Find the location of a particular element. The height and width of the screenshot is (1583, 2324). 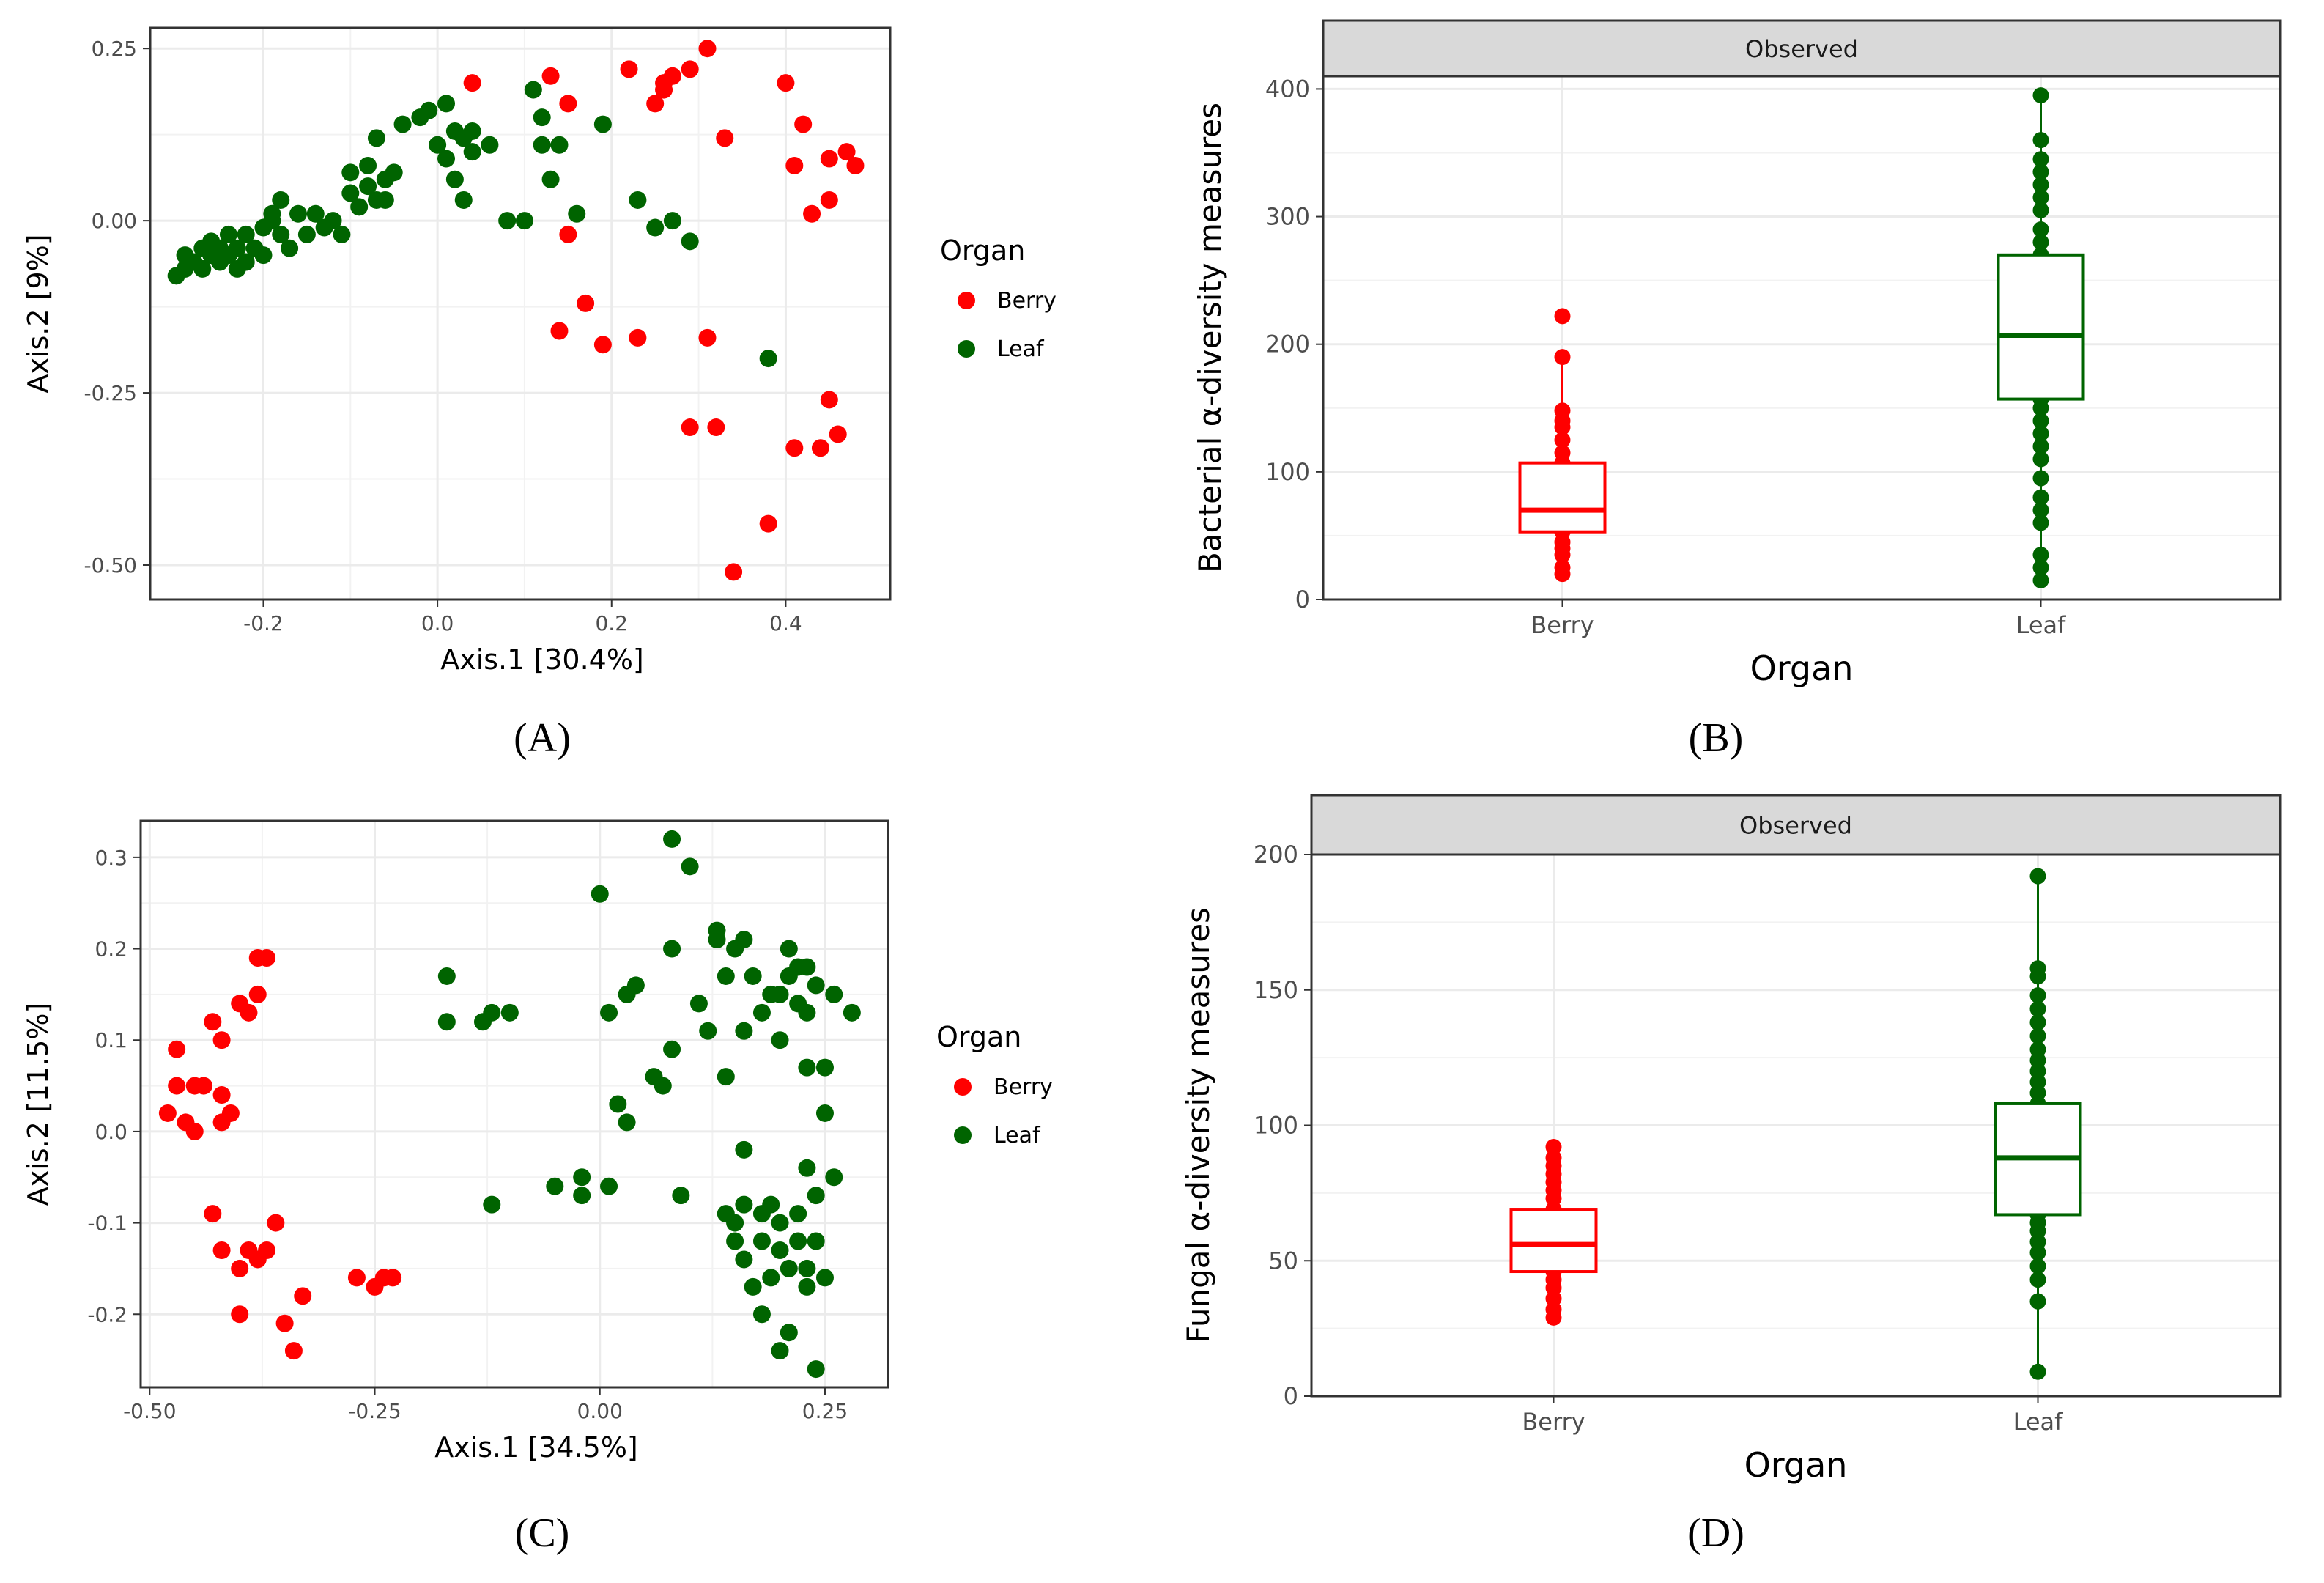

legend-key-leaf is located at coordinates (966, 349).